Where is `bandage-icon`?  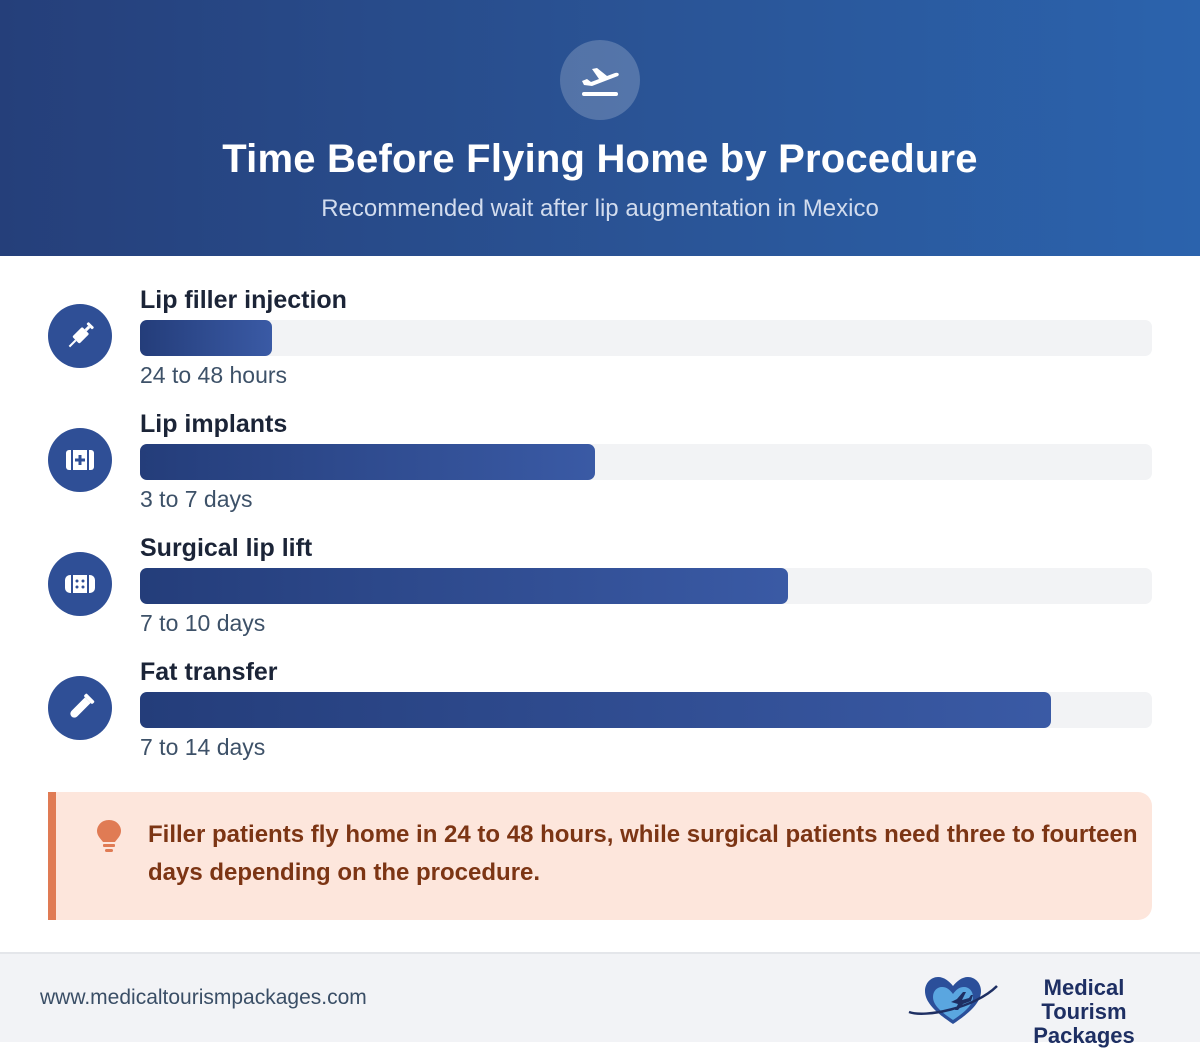
bandage-icon is located at coordinates (80, 584).